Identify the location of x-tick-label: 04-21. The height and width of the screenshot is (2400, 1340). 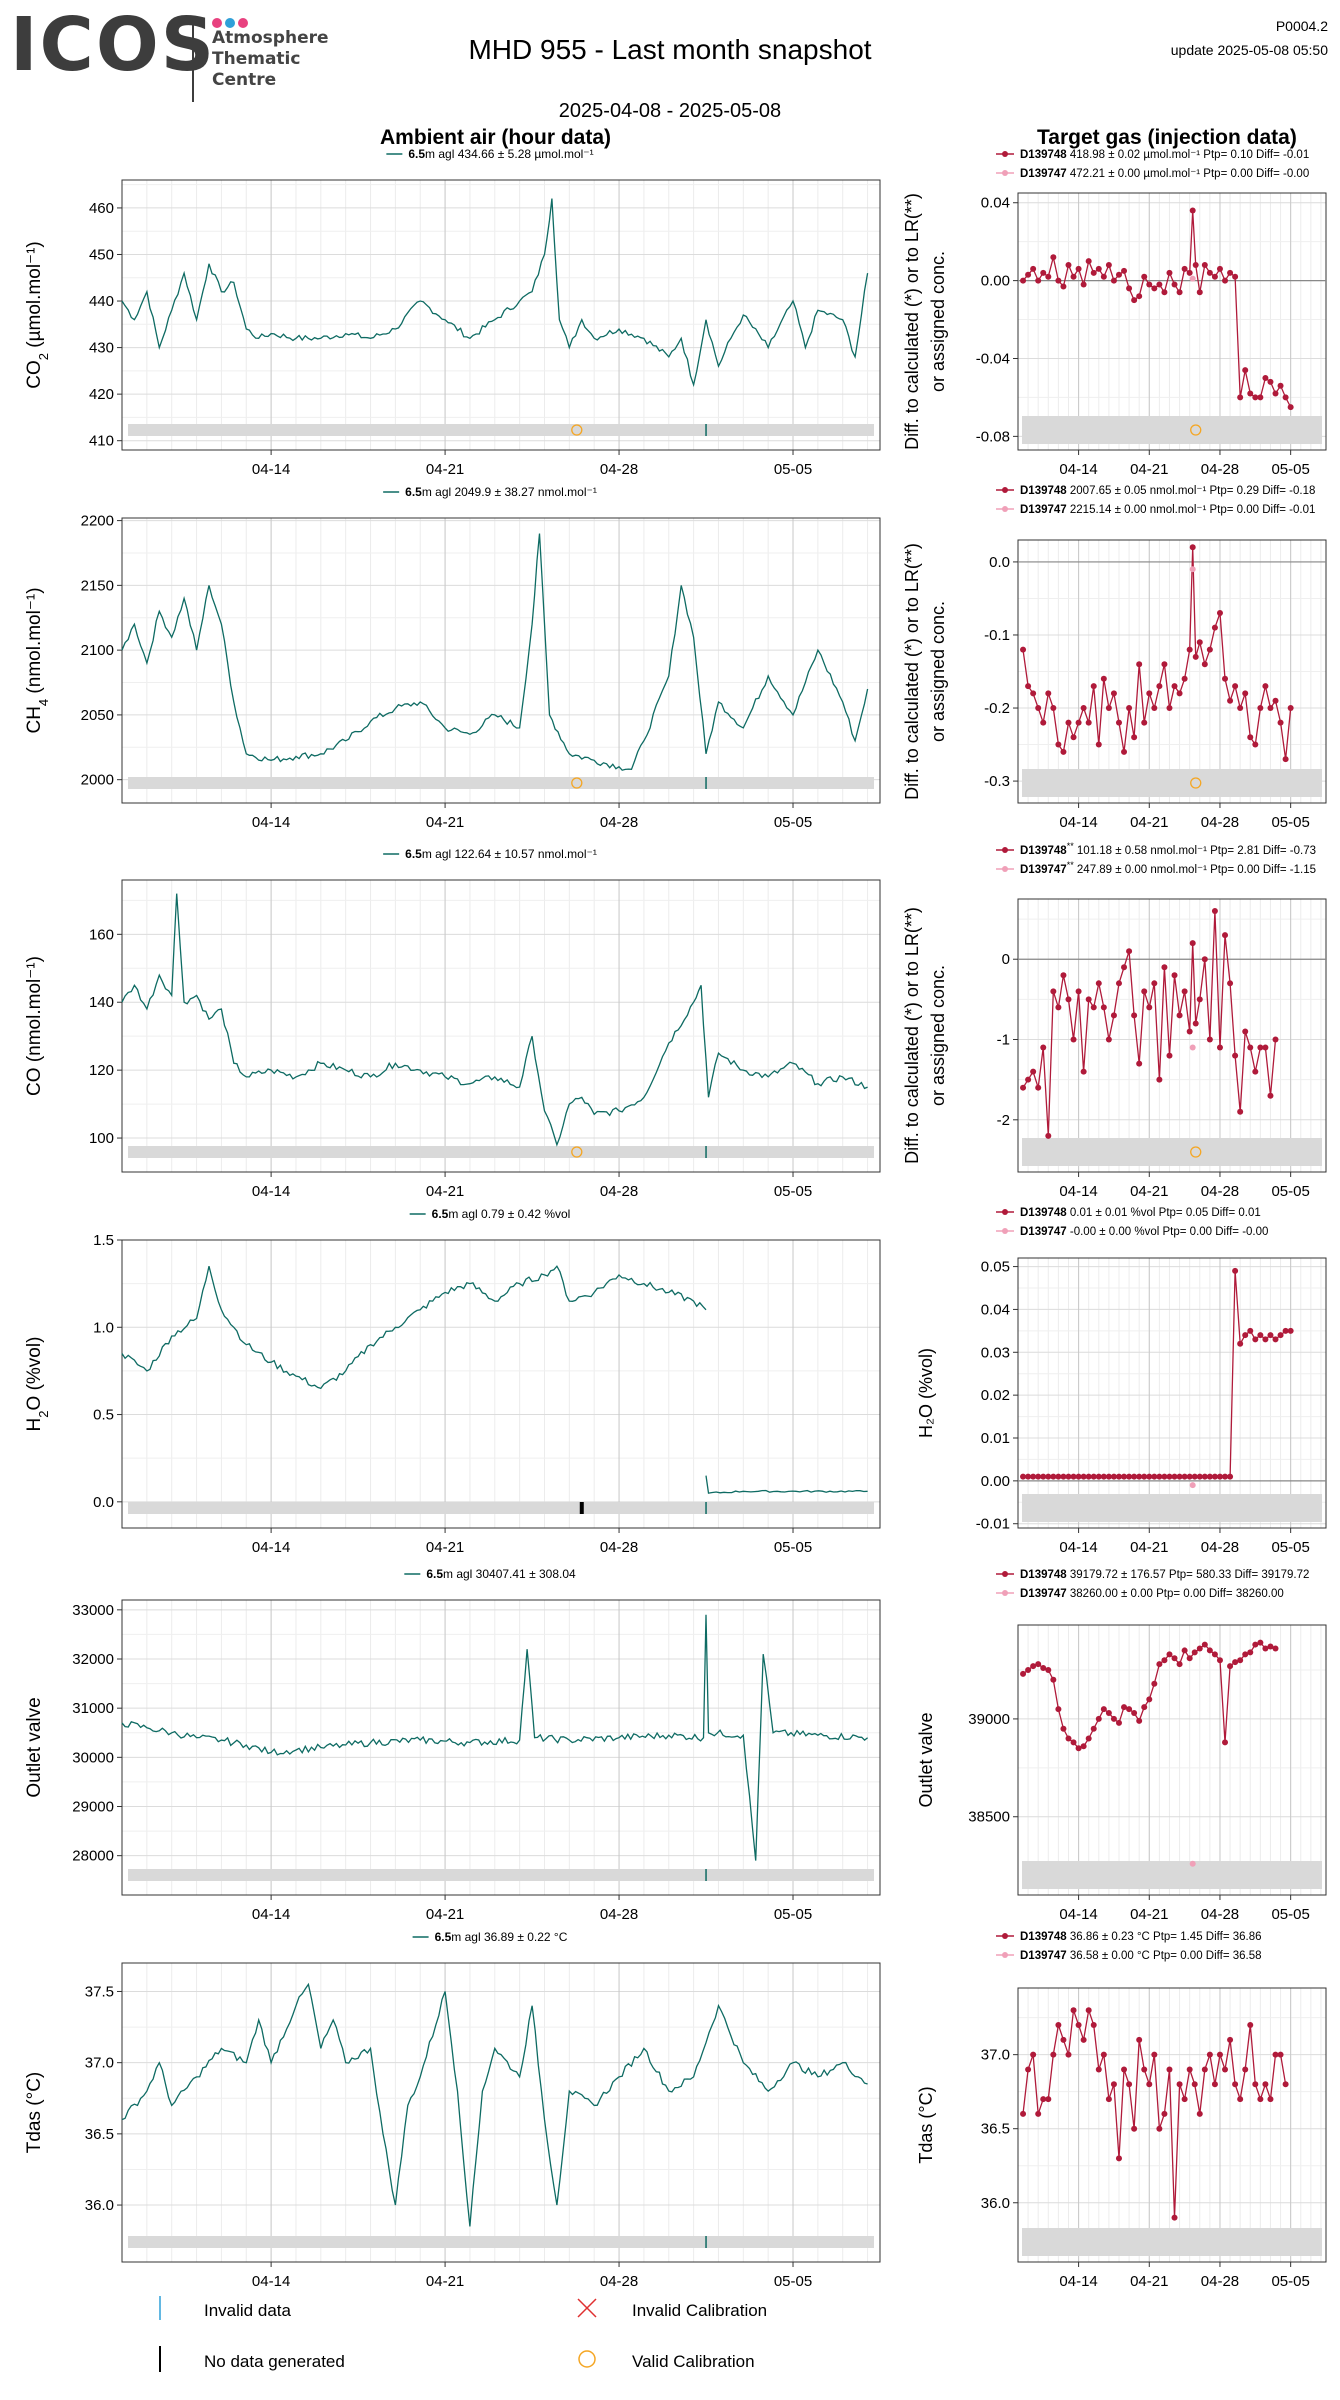
(445, 1914).